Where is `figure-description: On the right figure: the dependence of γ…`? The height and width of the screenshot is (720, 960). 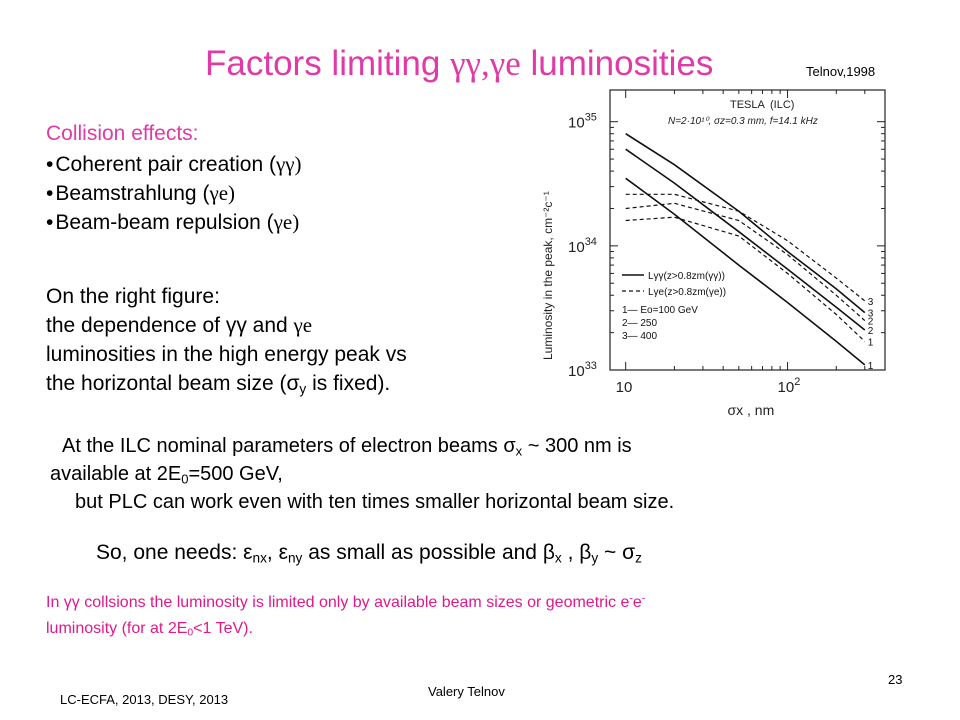 figure-description: On the right figure: the dependence of γ… is located at coordinates (226, 341).